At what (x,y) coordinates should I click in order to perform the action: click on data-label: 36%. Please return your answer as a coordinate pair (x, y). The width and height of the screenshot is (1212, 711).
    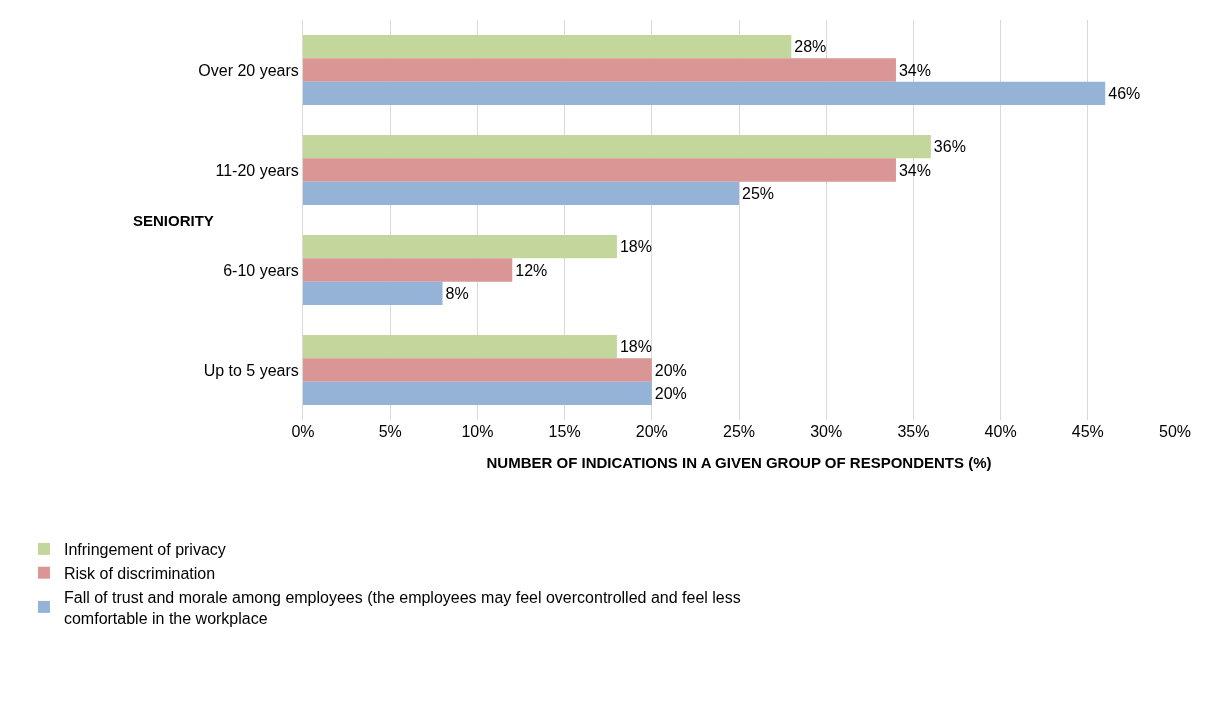
    Looking at the image, I should click on (949, 147).